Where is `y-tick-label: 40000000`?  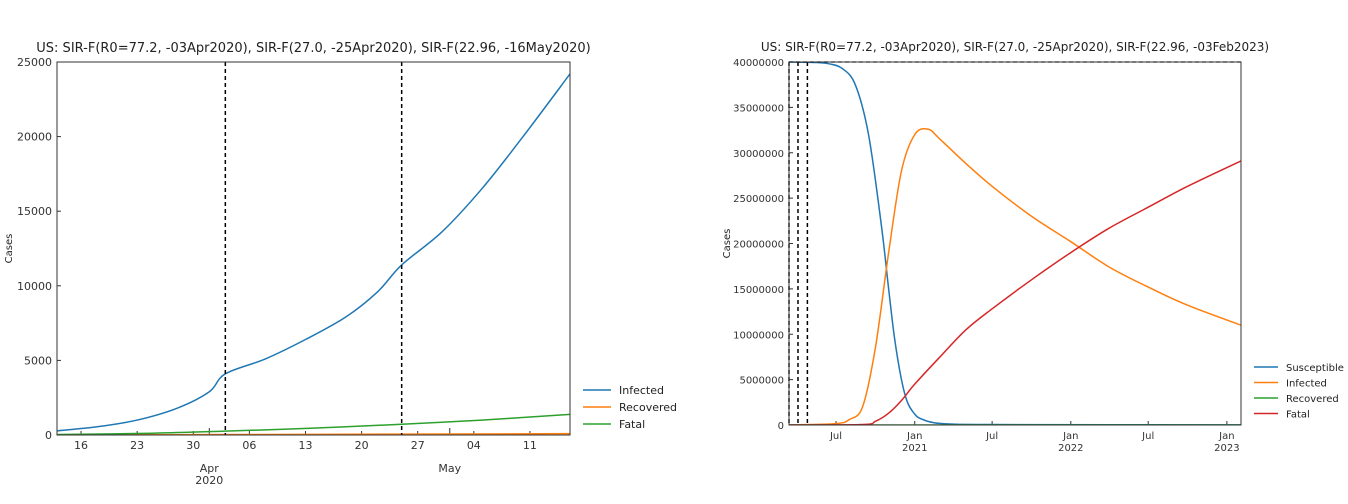 y-tick-label: 40000000 is located at coordinates (758, 63).